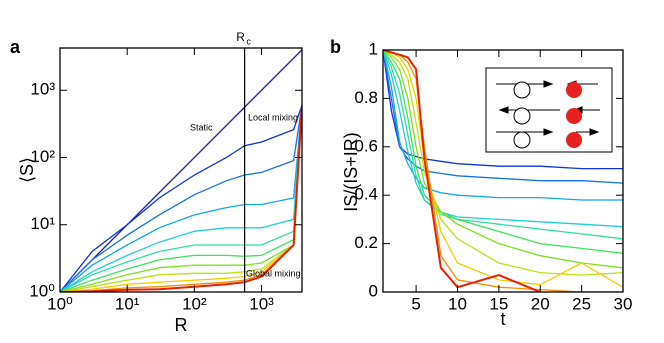  I want to click on y-tick-label: 0.6, so click(366, 145).